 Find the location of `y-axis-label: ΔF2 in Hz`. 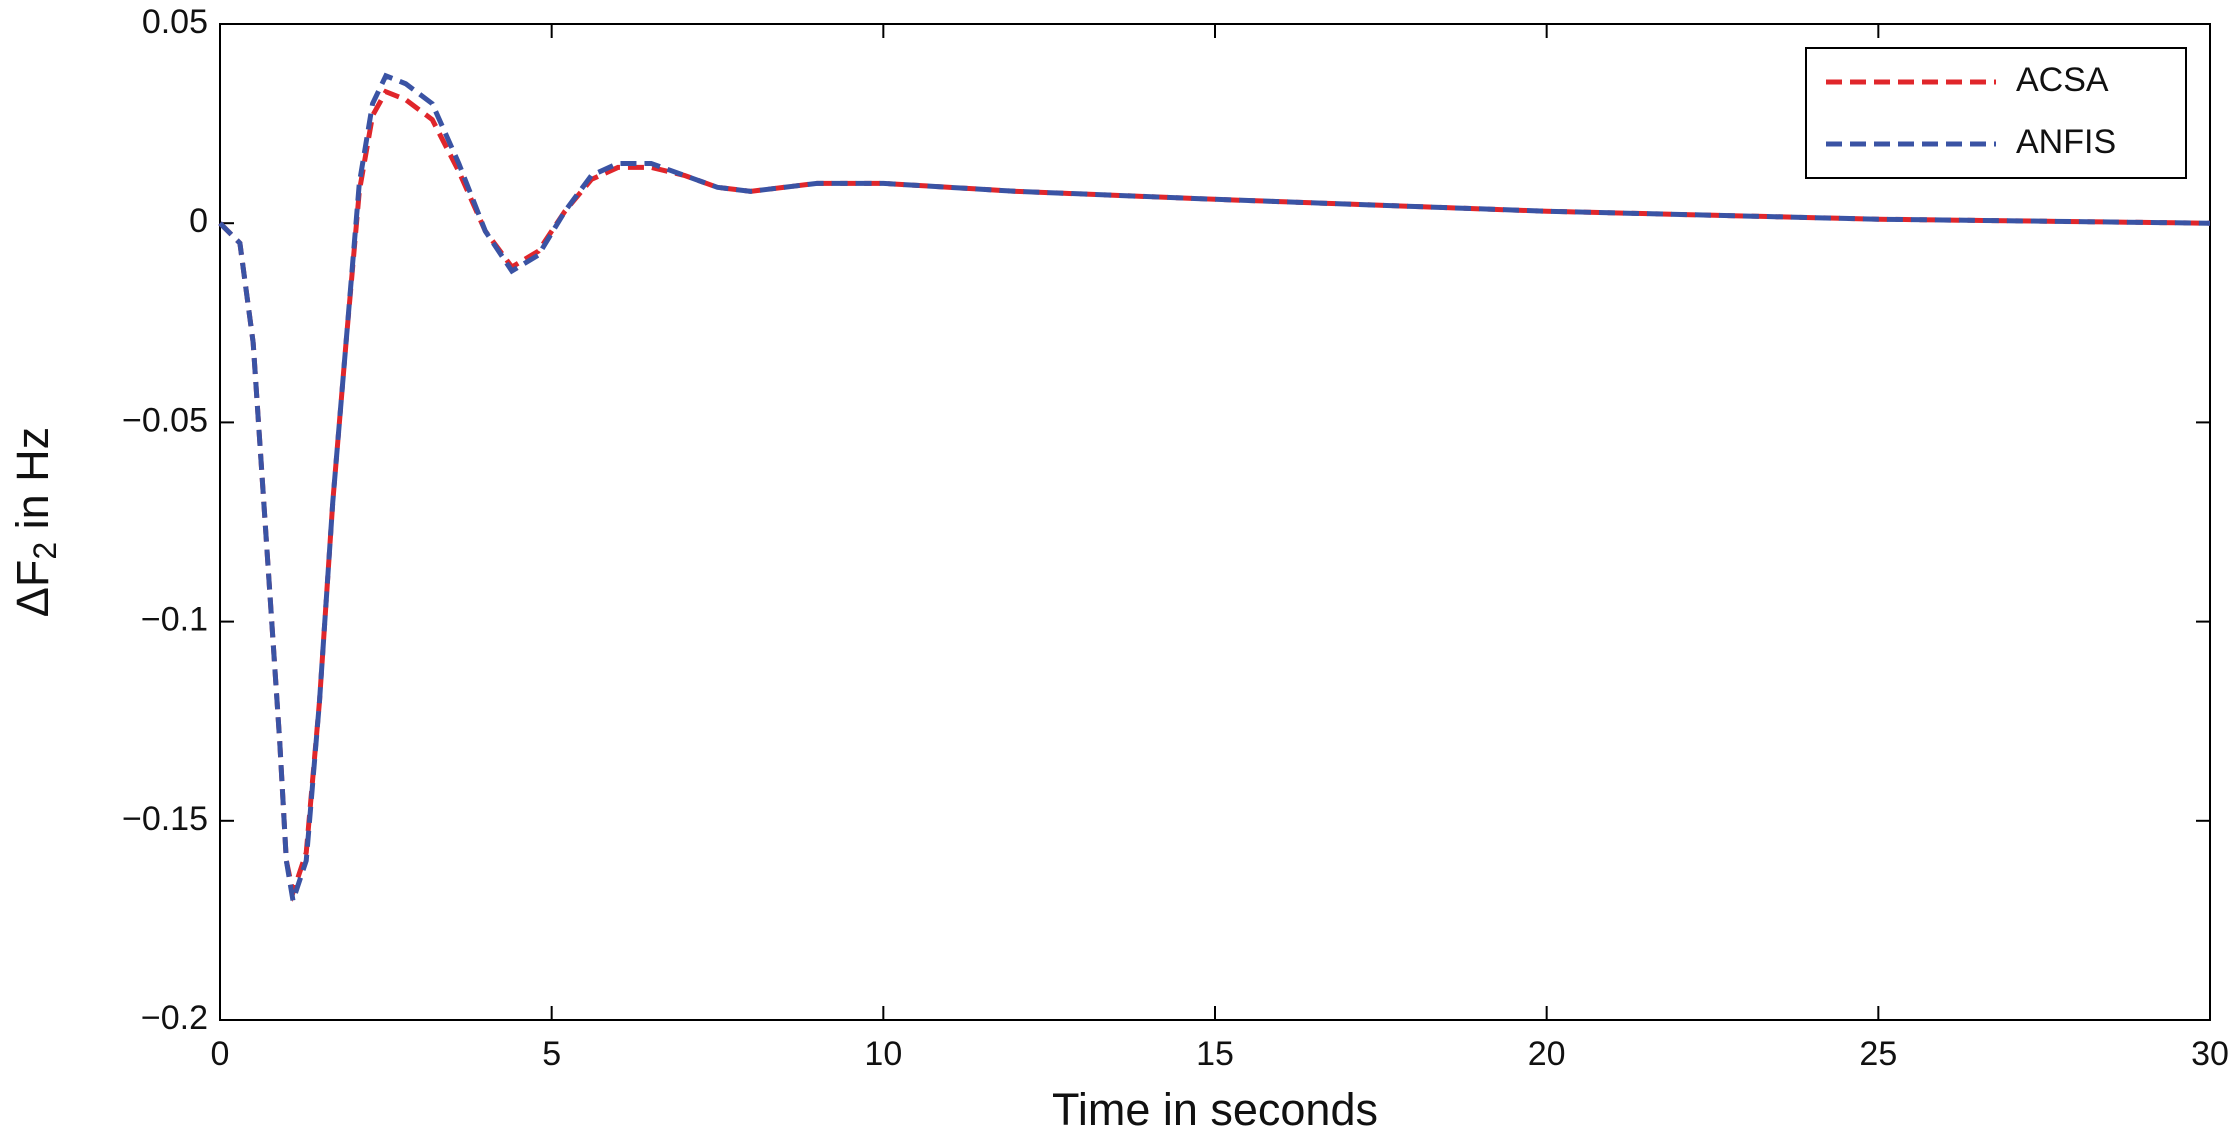

y-axis-label: ΔF2 in Hz is located at coordinates (35, 522).